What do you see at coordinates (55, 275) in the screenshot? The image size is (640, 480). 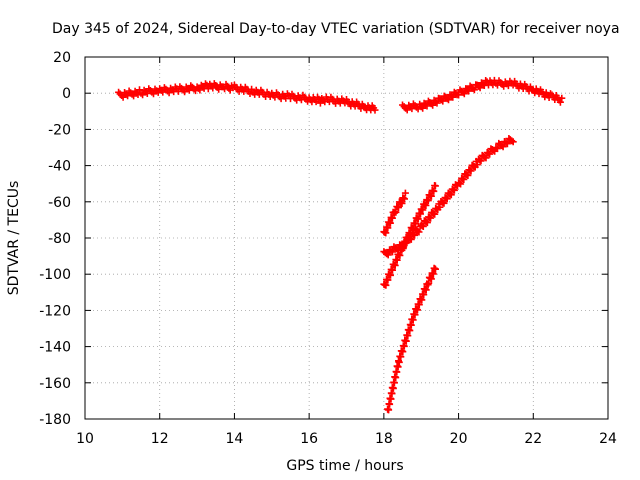 I see `y-tick-label: -100` at bounding box center [55, 275].